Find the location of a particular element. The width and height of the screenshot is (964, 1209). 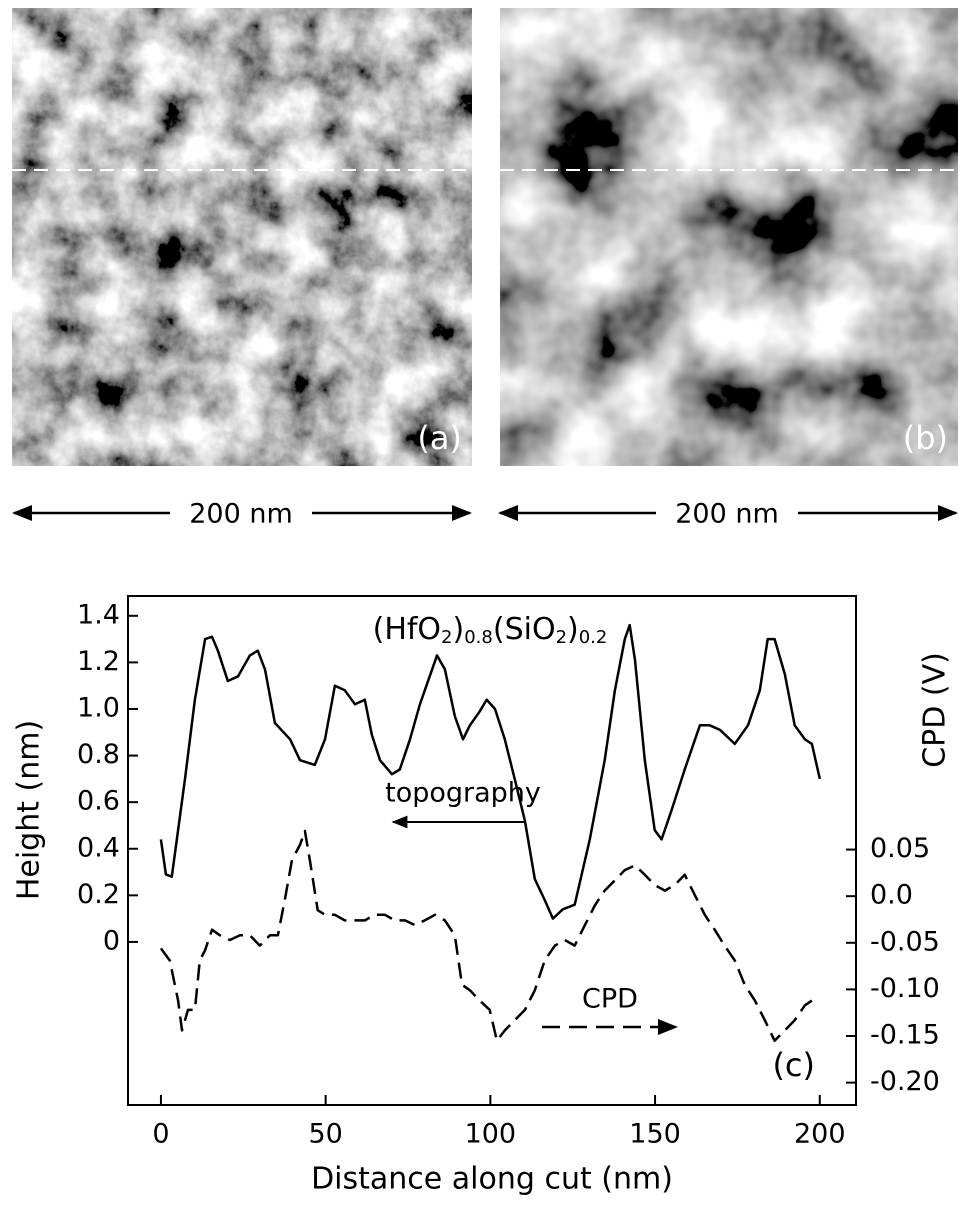

x-axis-label: Distance along cut (nm) is located at coordinates (492, 1179).